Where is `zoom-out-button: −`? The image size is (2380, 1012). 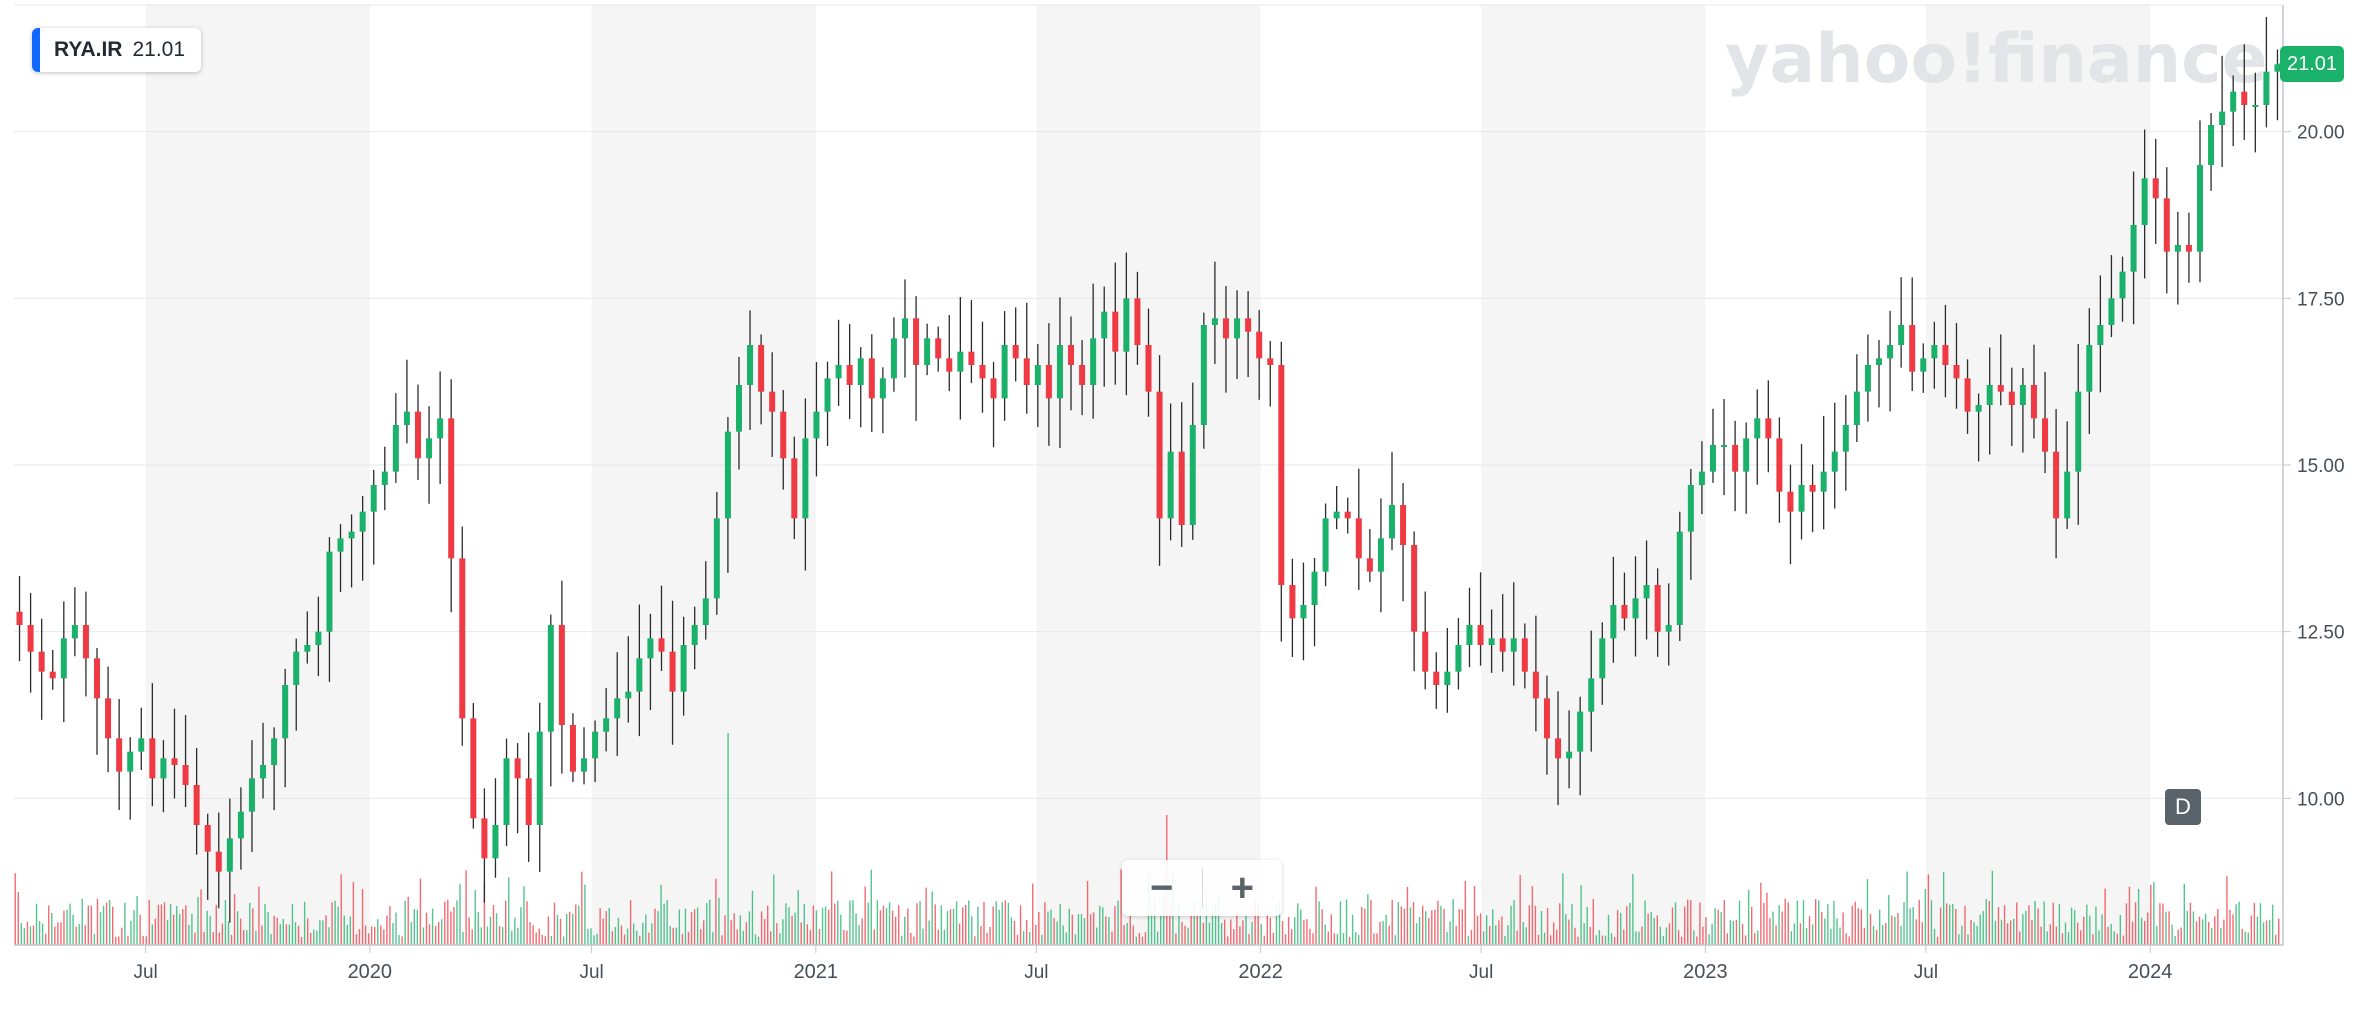
zoom-out-button: − is located at coordinates (1162, 887).